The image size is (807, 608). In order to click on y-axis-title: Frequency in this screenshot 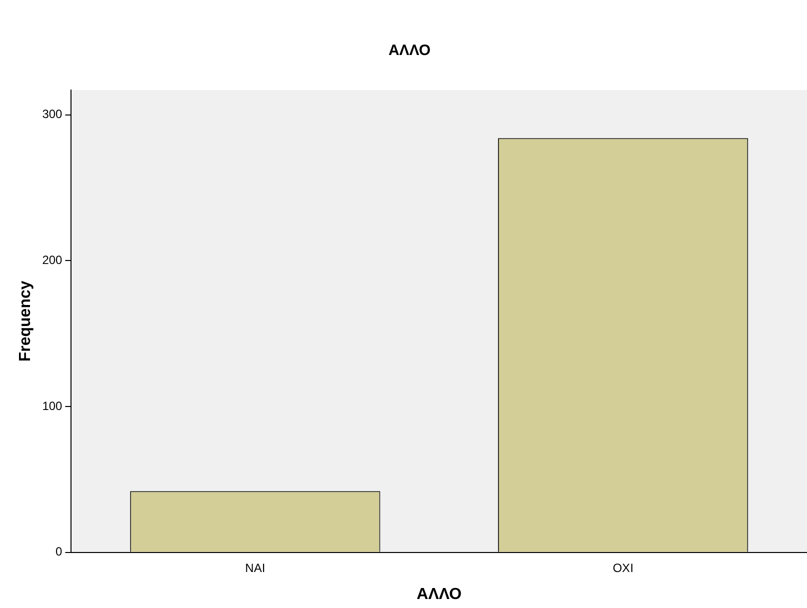, I will do `click(25, 321)`.